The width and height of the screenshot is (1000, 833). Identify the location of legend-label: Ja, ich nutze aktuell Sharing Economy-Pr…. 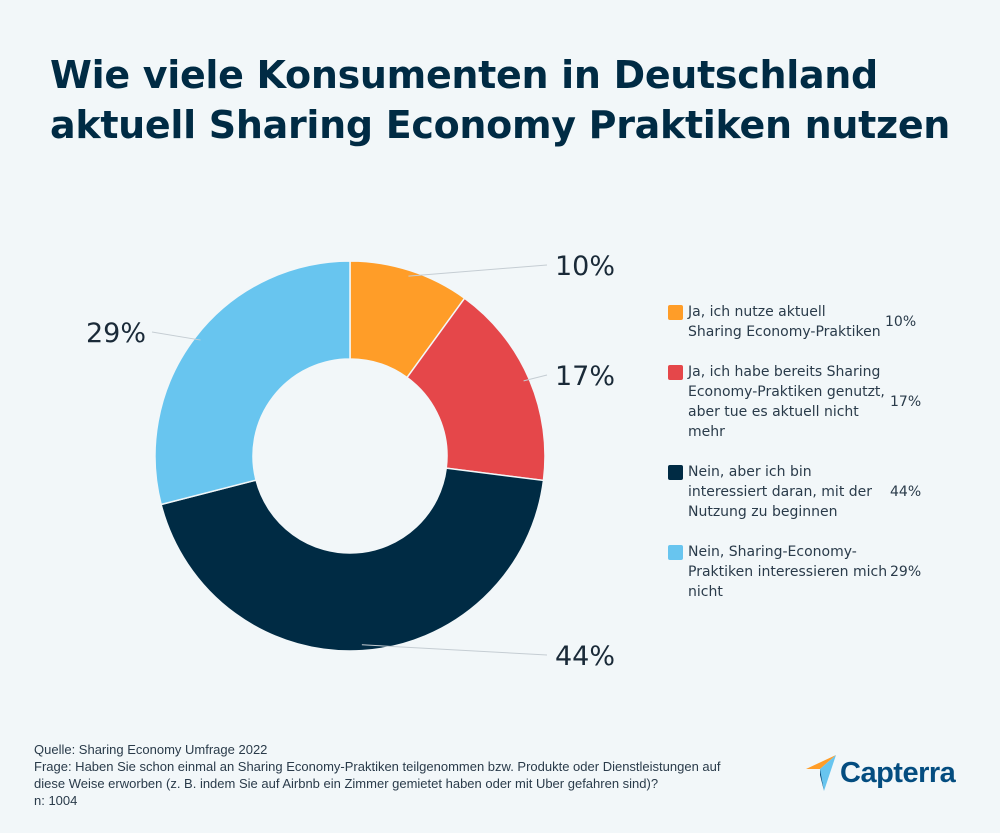
(784, 322).